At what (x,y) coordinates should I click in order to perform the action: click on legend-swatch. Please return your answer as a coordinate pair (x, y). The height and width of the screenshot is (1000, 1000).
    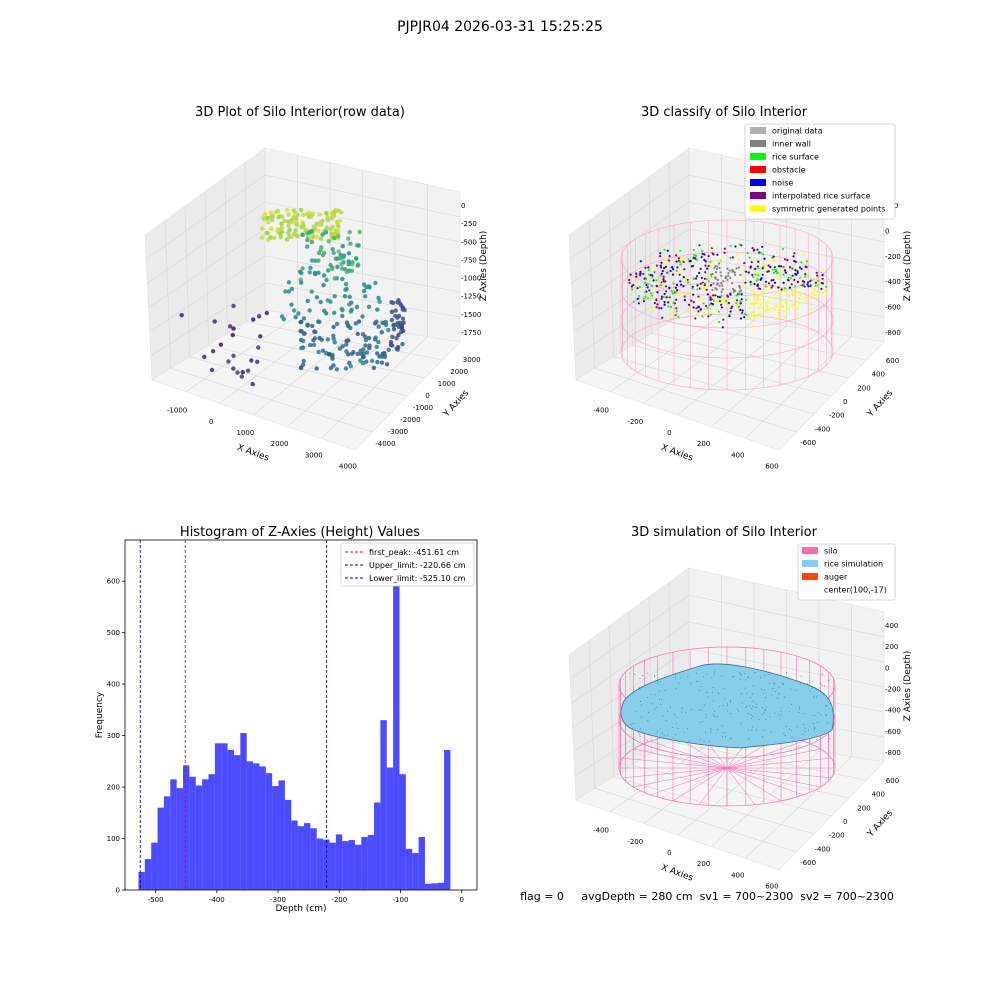
    Looking at the image, I should click on (758, 156).